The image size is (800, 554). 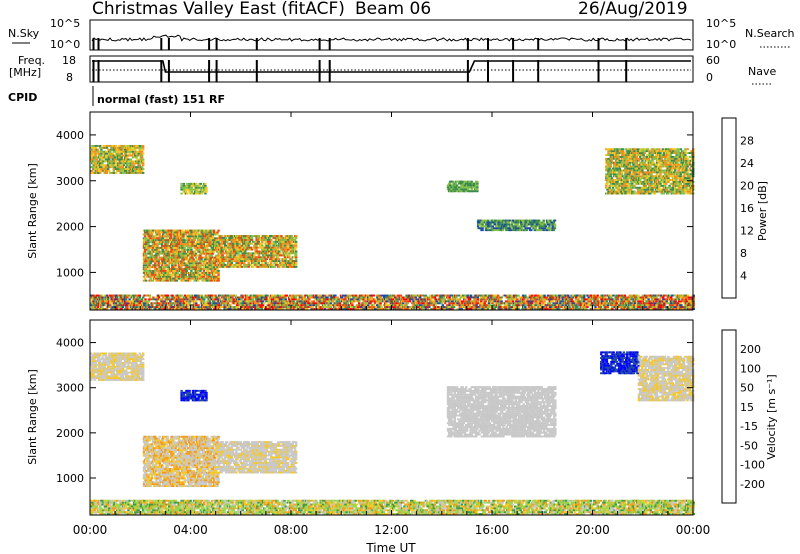 I want to click on cpid-panel: CPID normal (fast) 151 RF, so click(x=116, y=96).